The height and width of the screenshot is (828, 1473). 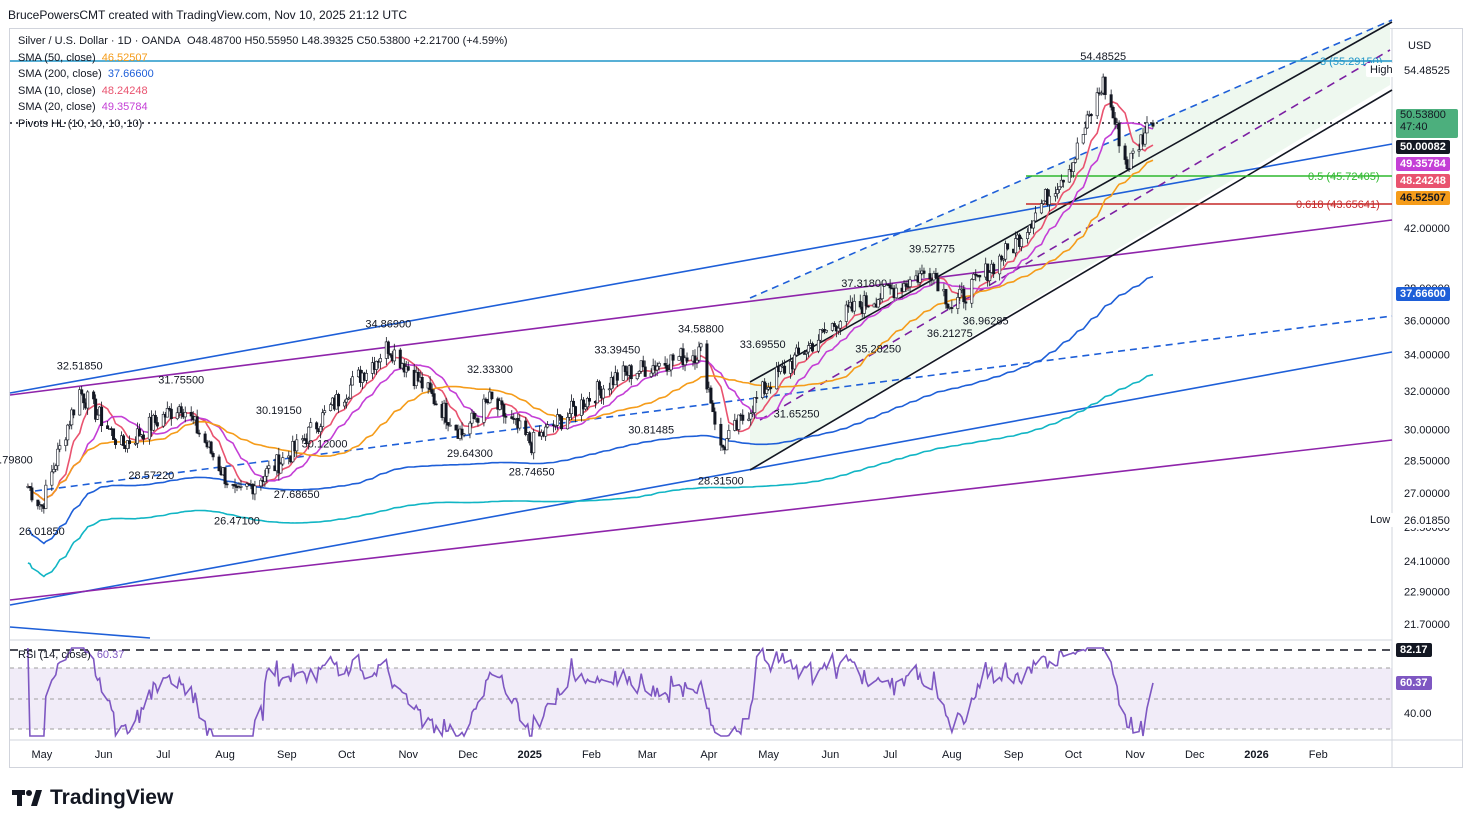 I want to click on price-tick-3: 34.00000, so click(x=1427, y=356).